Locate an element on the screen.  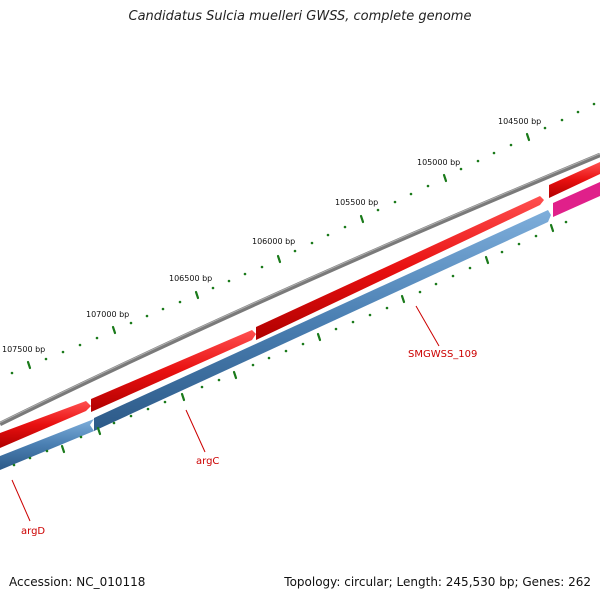
gene-label-SMGWSS_109: SMGWSS_109 is located at coordinates (442, 354).